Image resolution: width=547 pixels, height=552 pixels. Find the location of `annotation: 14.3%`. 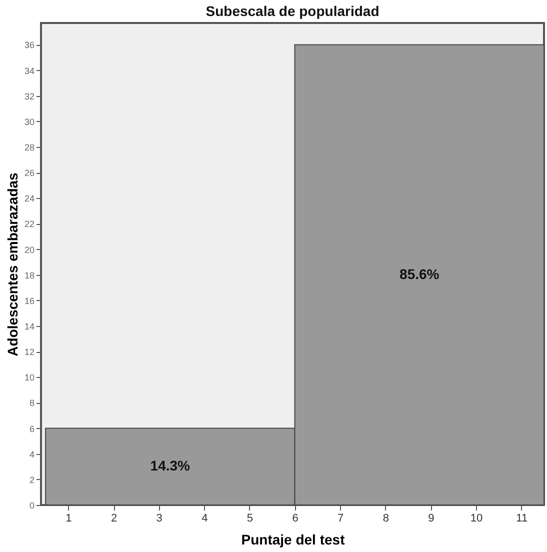

annotation: 14.3% is located at coordinates (170, 466).